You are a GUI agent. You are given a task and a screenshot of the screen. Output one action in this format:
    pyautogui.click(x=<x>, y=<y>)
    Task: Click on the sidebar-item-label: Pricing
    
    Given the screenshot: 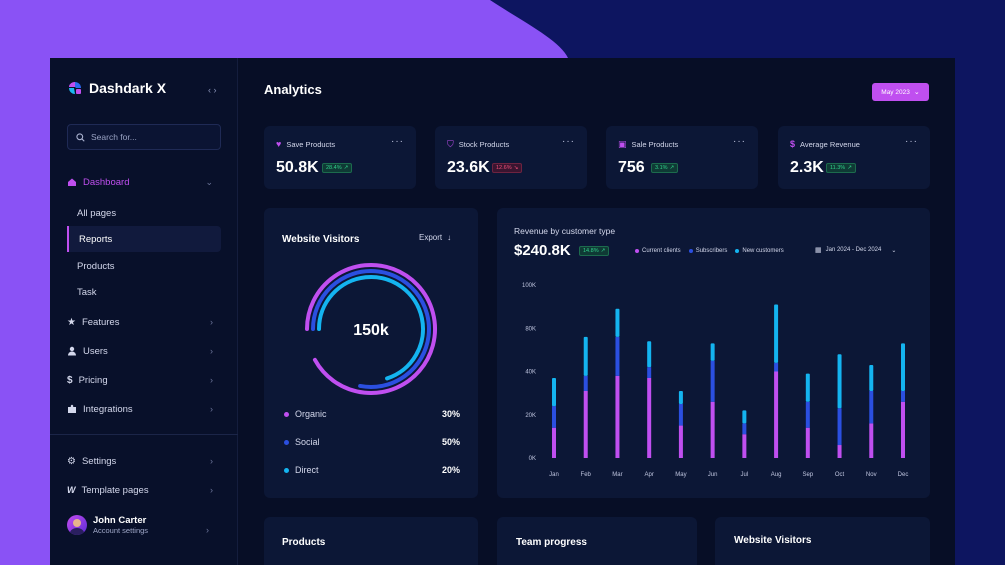 What is the action you would take?
    pyautogui.click(x=93, y=380)
    